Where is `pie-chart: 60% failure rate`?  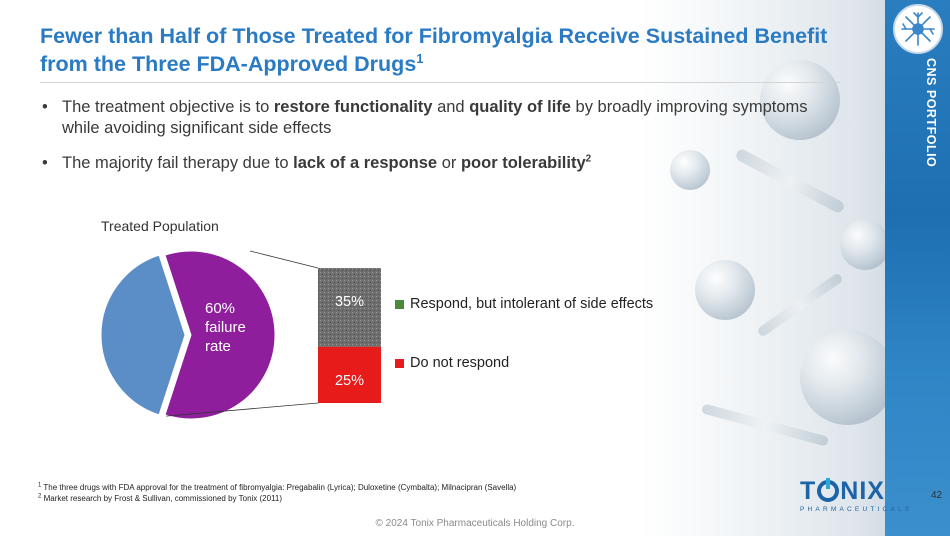 pie-chart: 60% failure rate is located at coordinates (188, 335).